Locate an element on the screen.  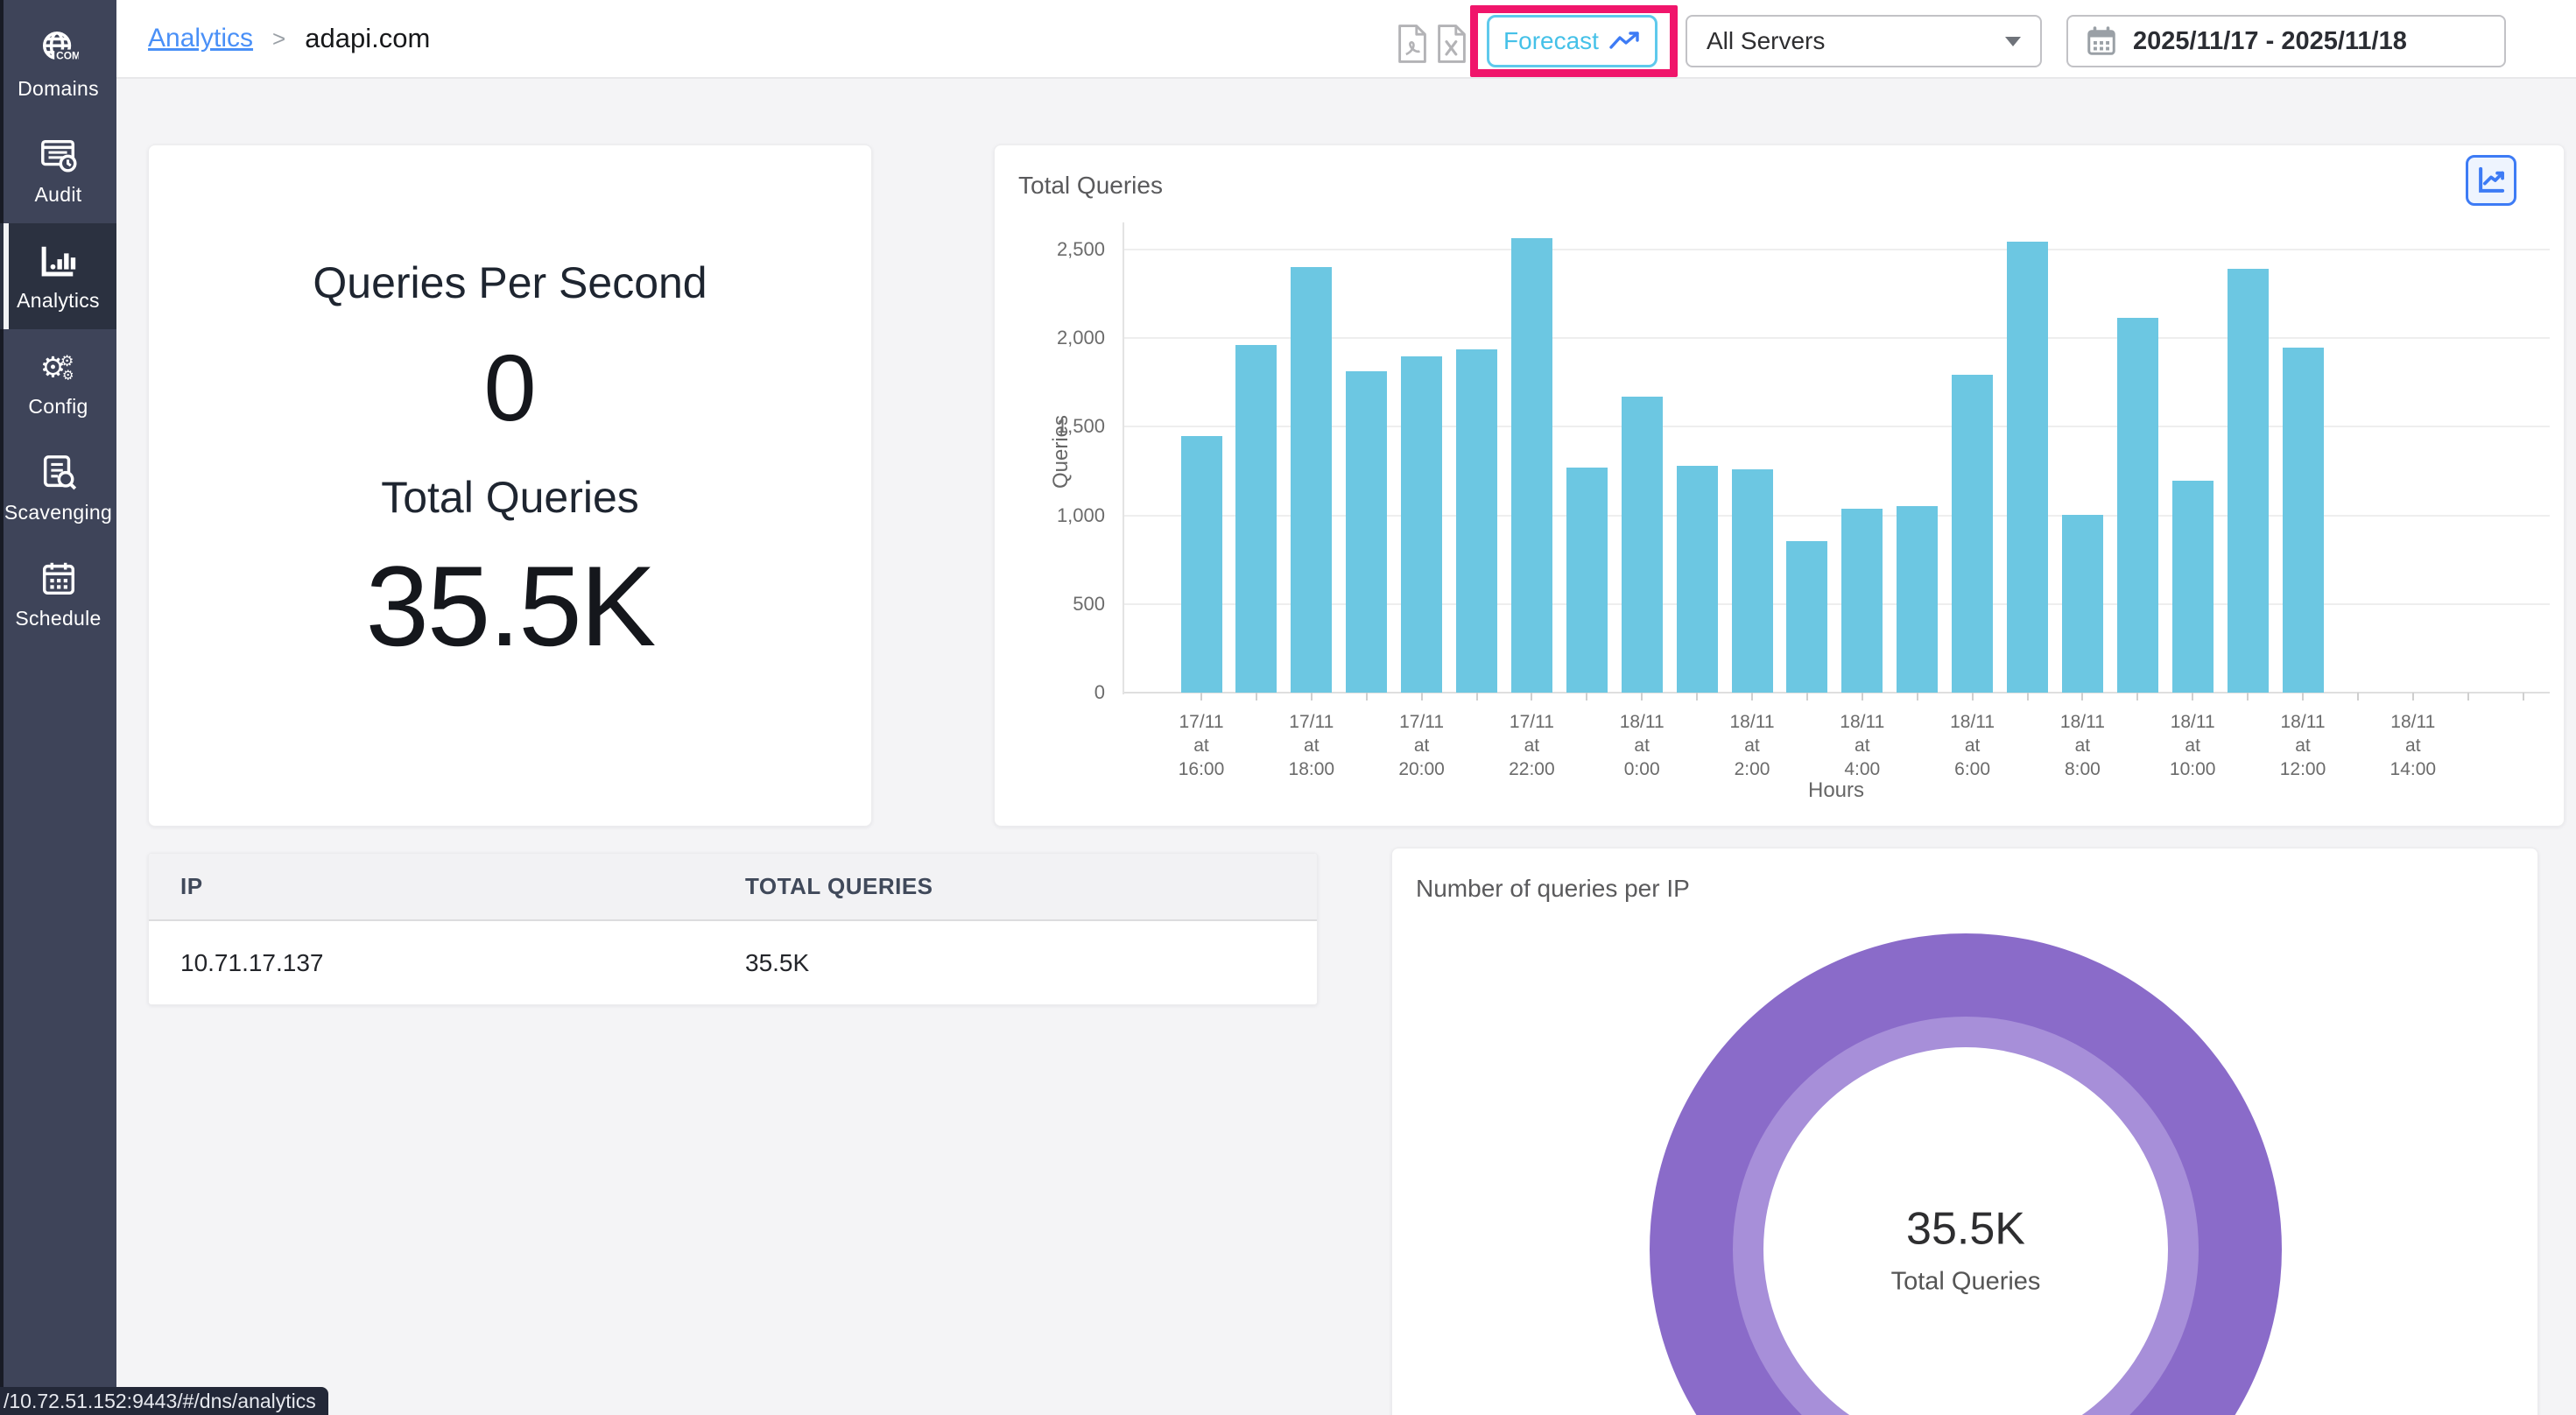
active-indicator is located at coordinates (6, 276).